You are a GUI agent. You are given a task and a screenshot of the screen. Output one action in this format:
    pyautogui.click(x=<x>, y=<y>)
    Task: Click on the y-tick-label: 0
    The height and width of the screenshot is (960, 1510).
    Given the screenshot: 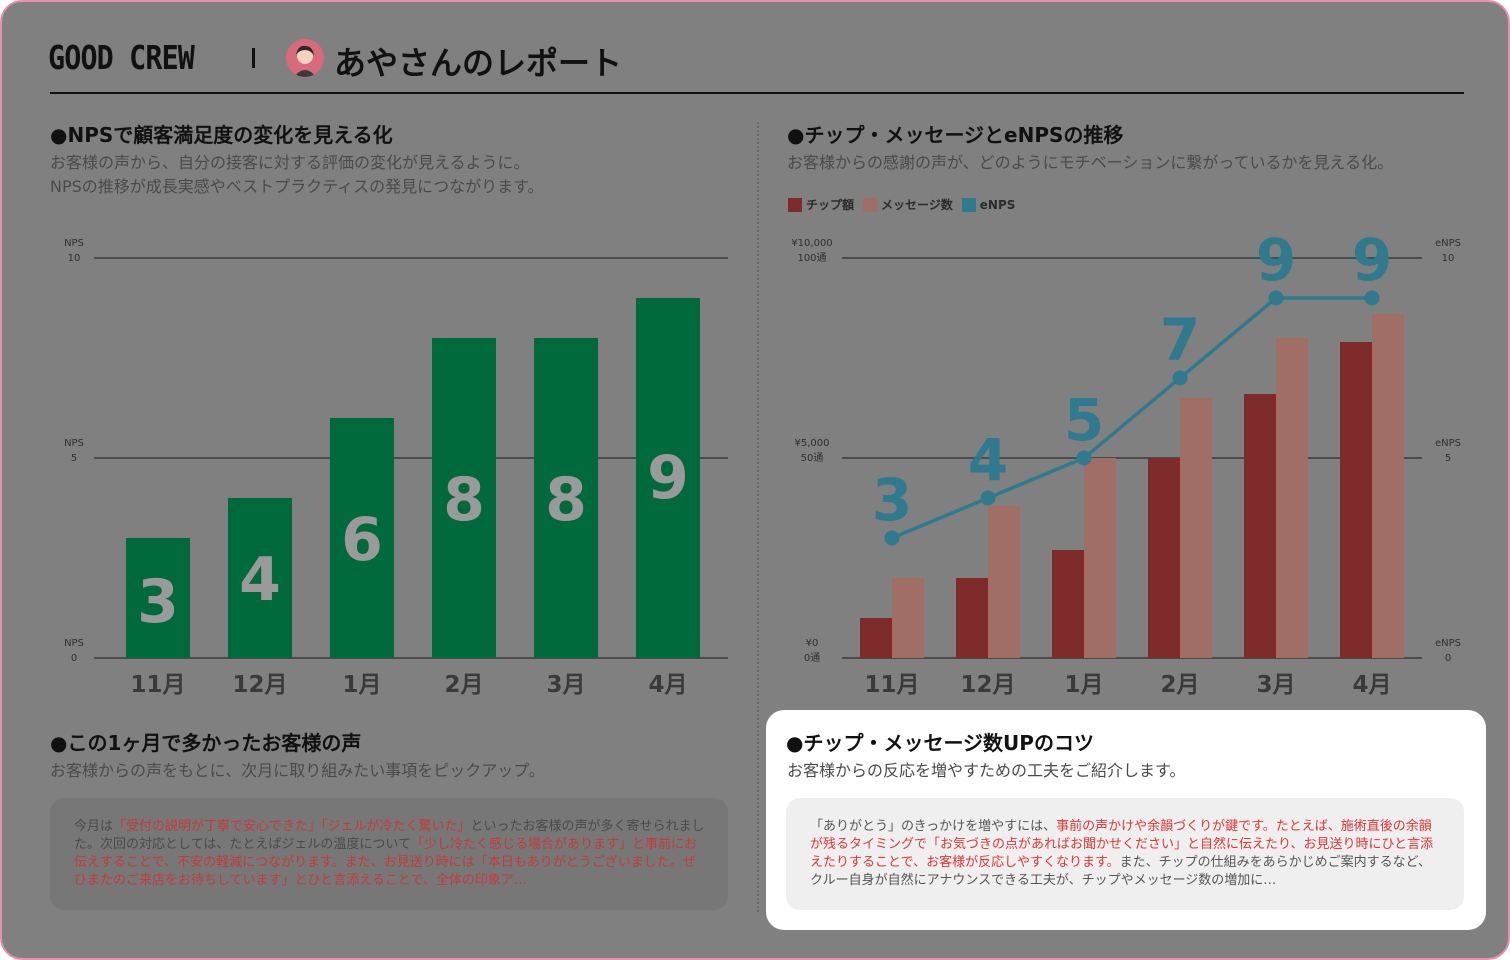 What is the action you would take?
    pyautogui.click(x=74, y=658)
    